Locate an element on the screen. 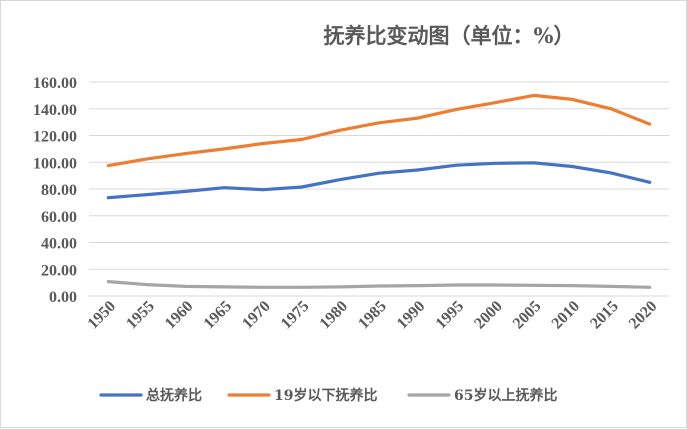 Image resolution: width=687 pixels, height=429 pixels. x-tick-label: 1950 is located at coordinates (102, 315).